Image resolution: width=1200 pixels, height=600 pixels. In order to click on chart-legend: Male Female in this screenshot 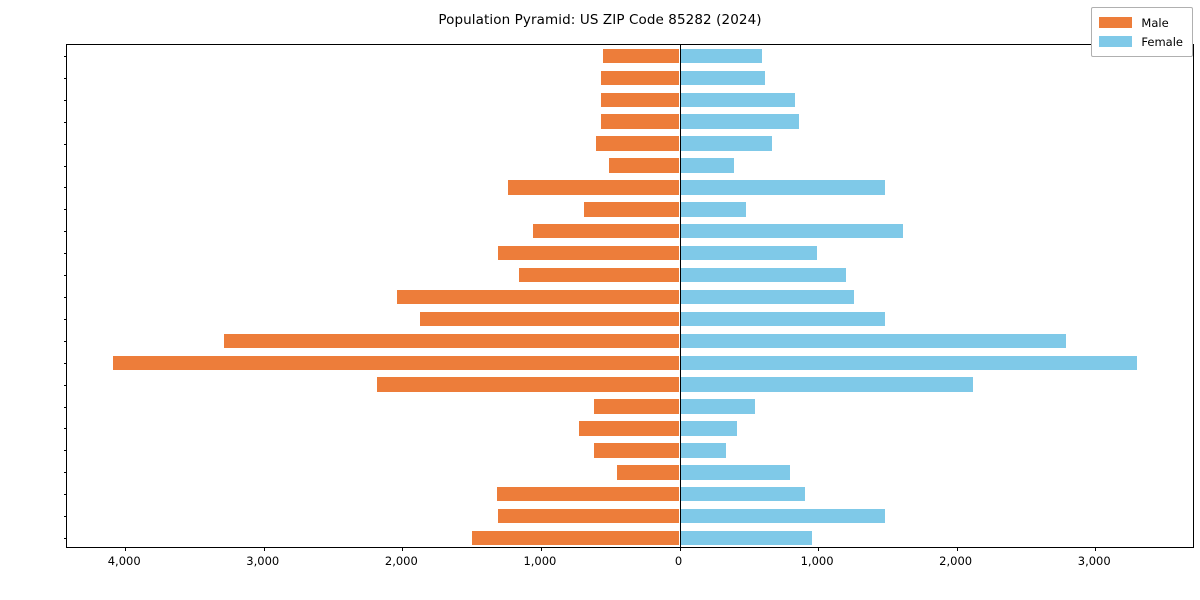, I will do `click(1142, 32)`.